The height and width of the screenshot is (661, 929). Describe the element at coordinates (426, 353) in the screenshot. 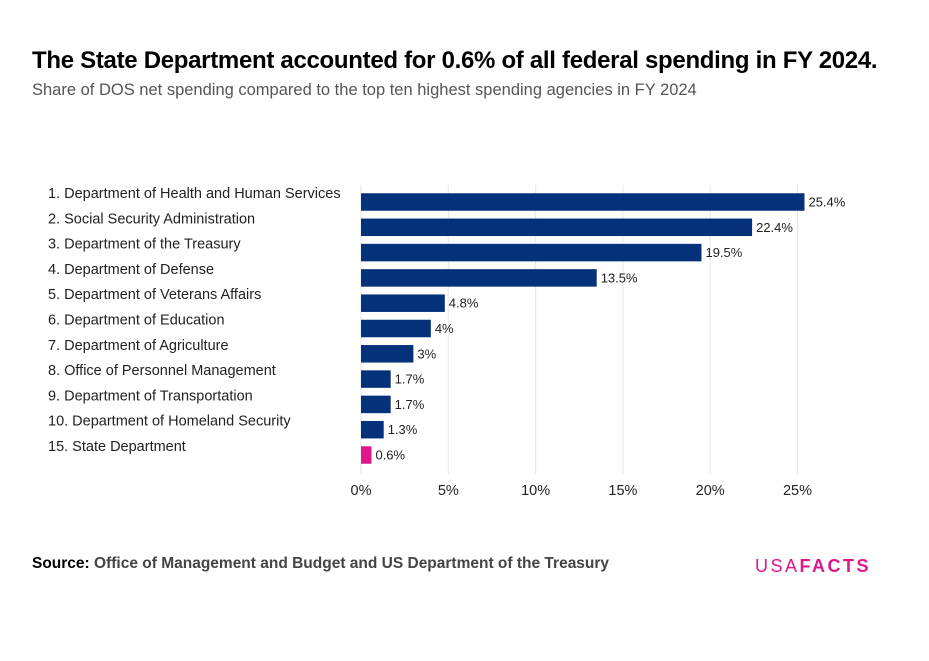

I see `data-label: 3%` at that location.